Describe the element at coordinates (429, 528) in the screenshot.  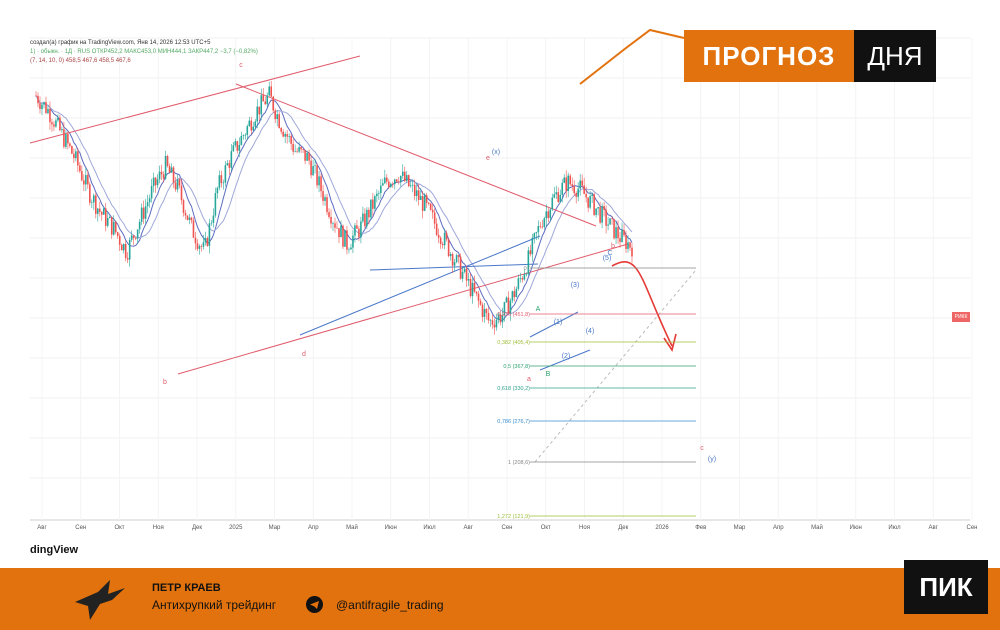
I see `x-tick-label: Июл` at that location.